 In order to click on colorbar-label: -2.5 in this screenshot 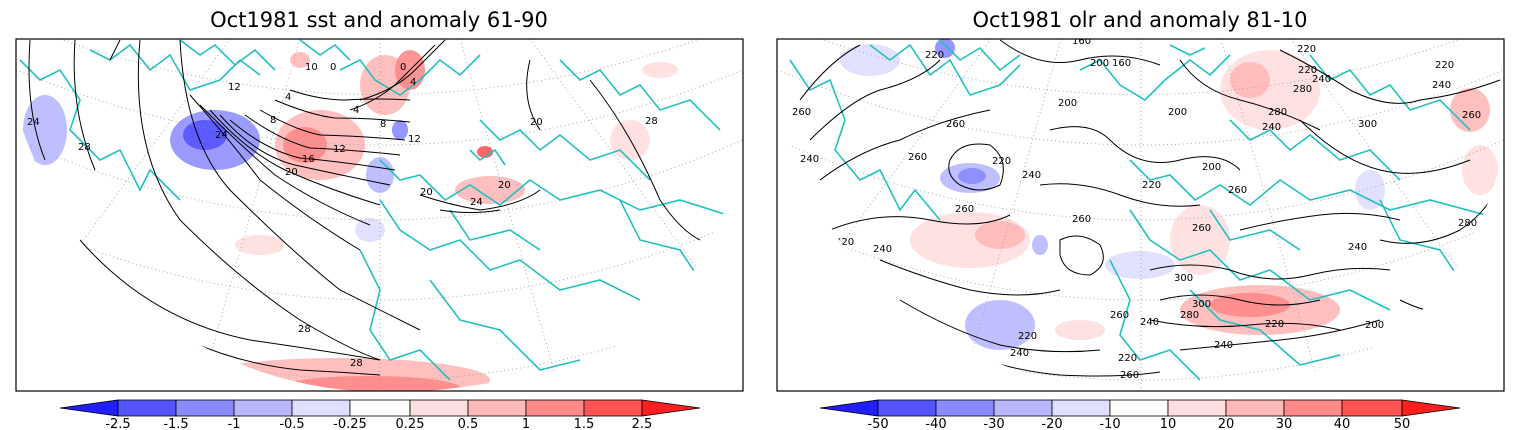, I will do `click(117, 423)`.